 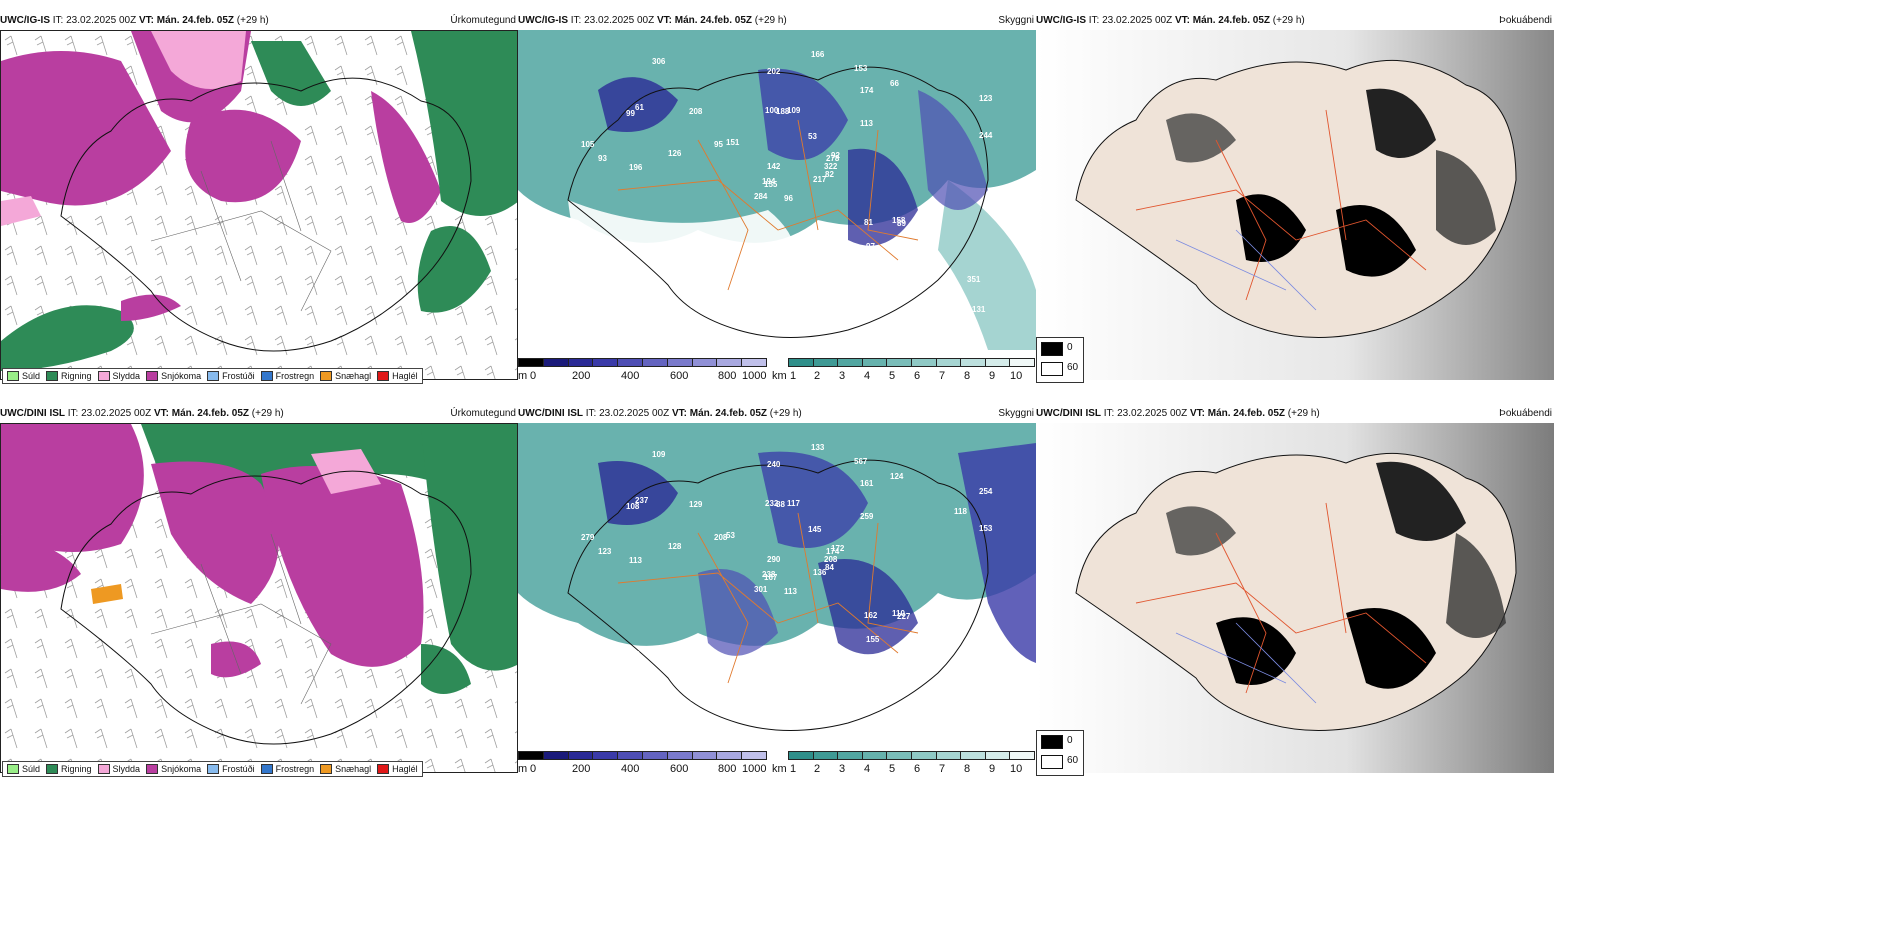 I want to click on ceiling-colorbar: m 0 200 400 600 800 1000, so click(x=643, y=766).